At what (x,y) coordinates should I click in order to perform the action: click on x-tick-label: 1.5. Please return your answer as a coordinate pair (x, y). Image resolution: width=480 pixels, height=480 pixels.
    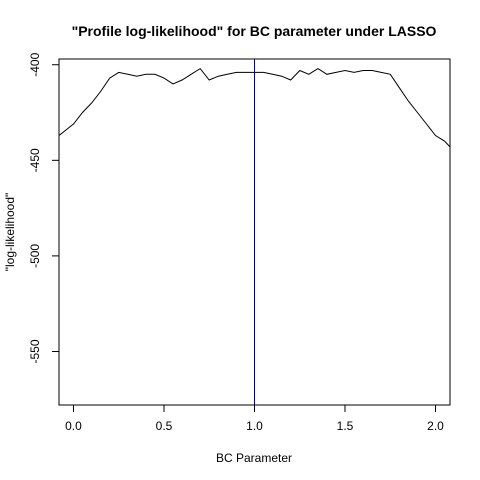
    Looking at the image, I should click on (345, 426).